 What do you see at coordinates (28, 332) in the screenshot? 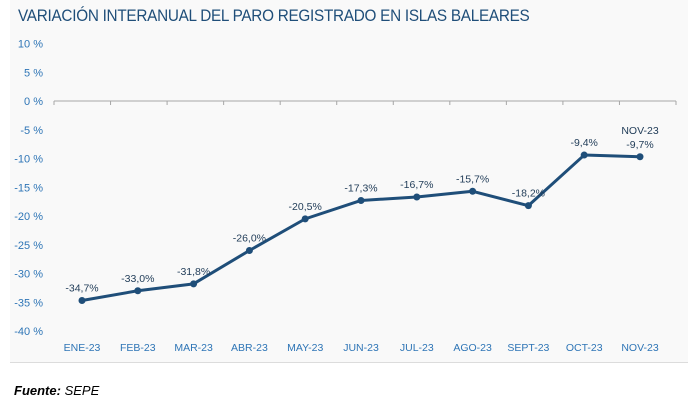
I see `y-tick-label: -40 %` at bounding box center [28, 332].